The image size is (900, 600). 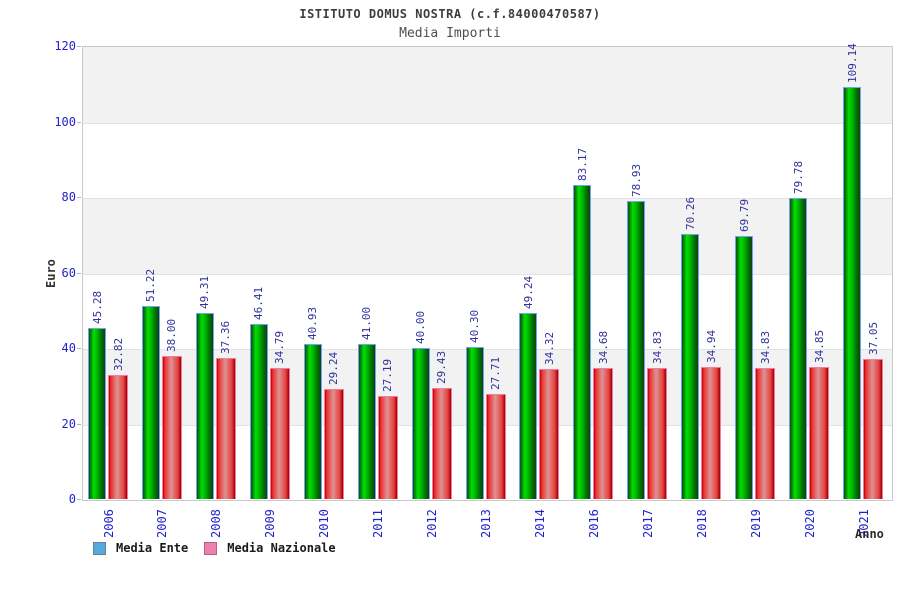 I want to click on chart-subtitle: Media Importi, so click(x=450, y=33).